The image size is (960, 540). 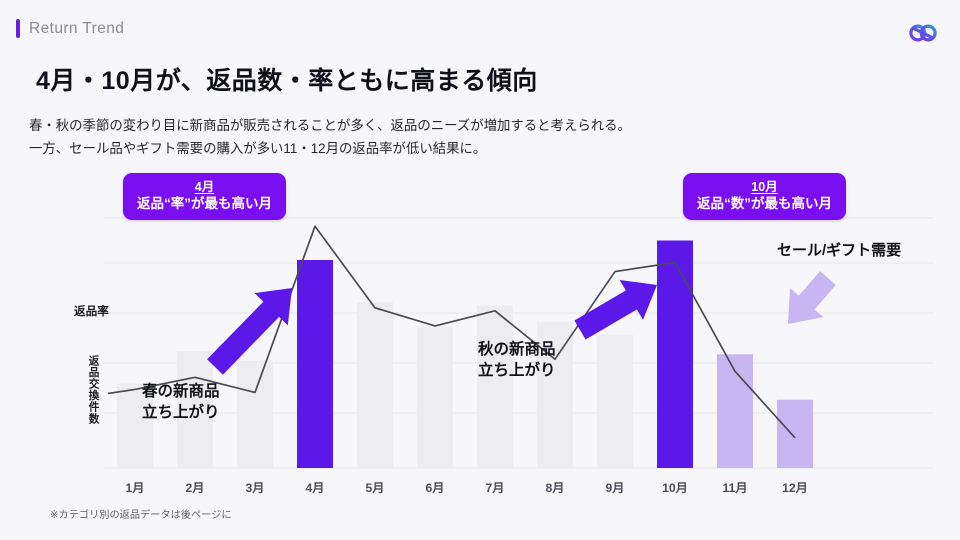 I want to click on x-tick-10: 10月, so click(x=675, y=488).